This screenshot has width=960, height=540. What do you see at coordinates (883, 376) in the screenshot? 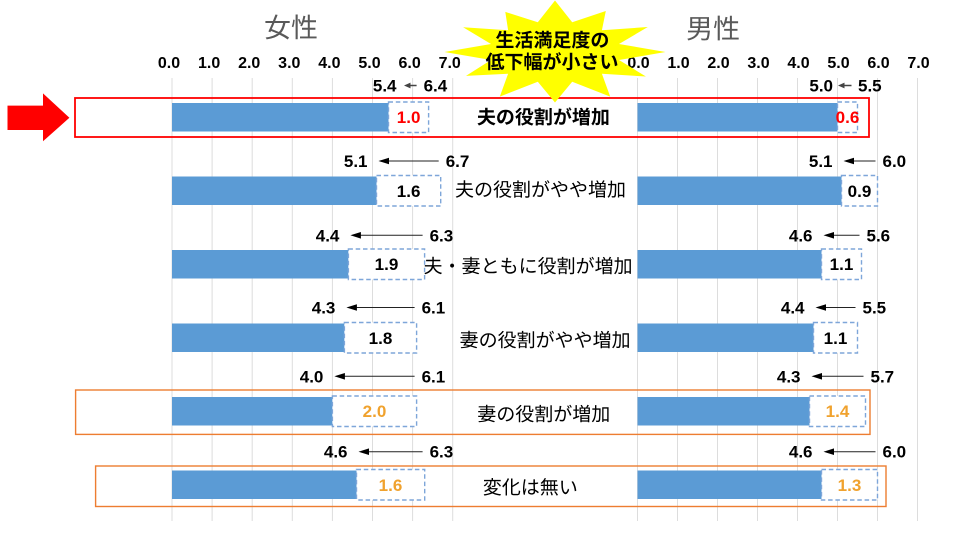
I see `svg-text: 5.7` at bounding box center [883, 376].